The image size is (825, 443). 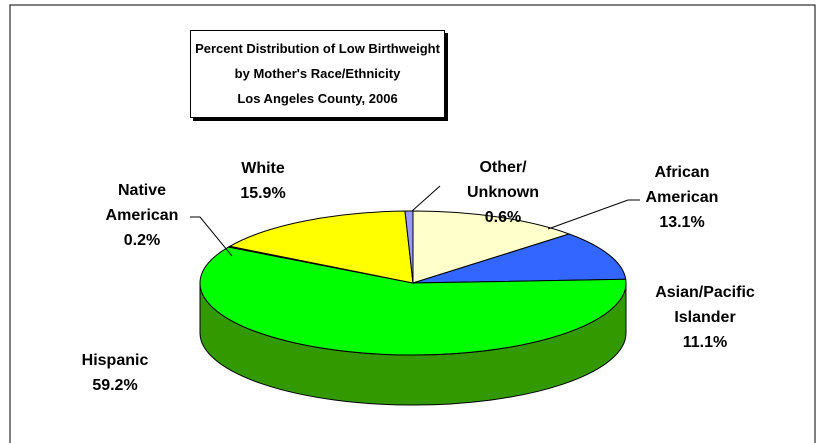 I want to click on leader-lines, so click(x=415, y=221).